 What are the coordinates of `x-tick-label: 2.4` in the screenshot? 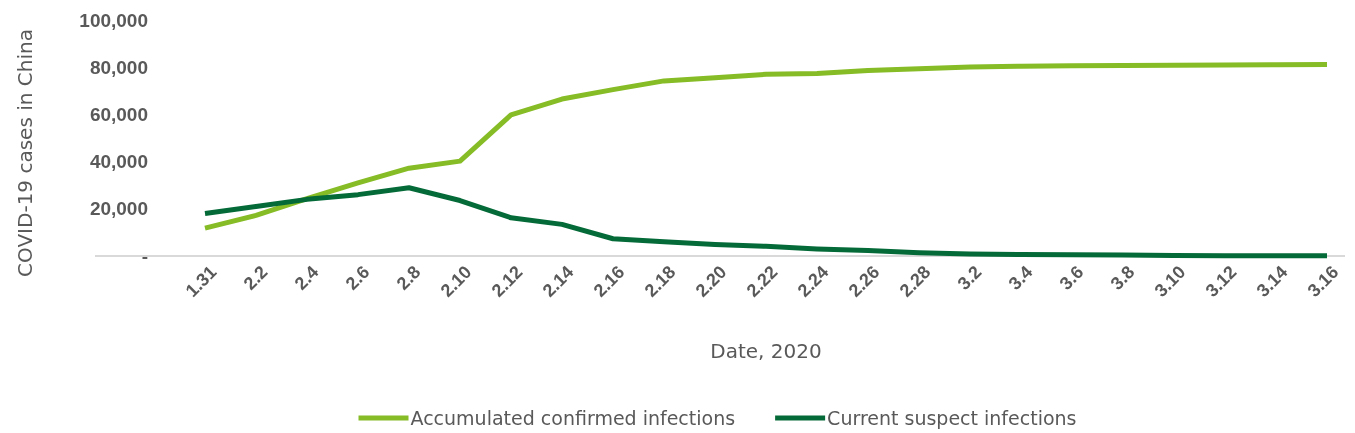 It's located at (306, 277).